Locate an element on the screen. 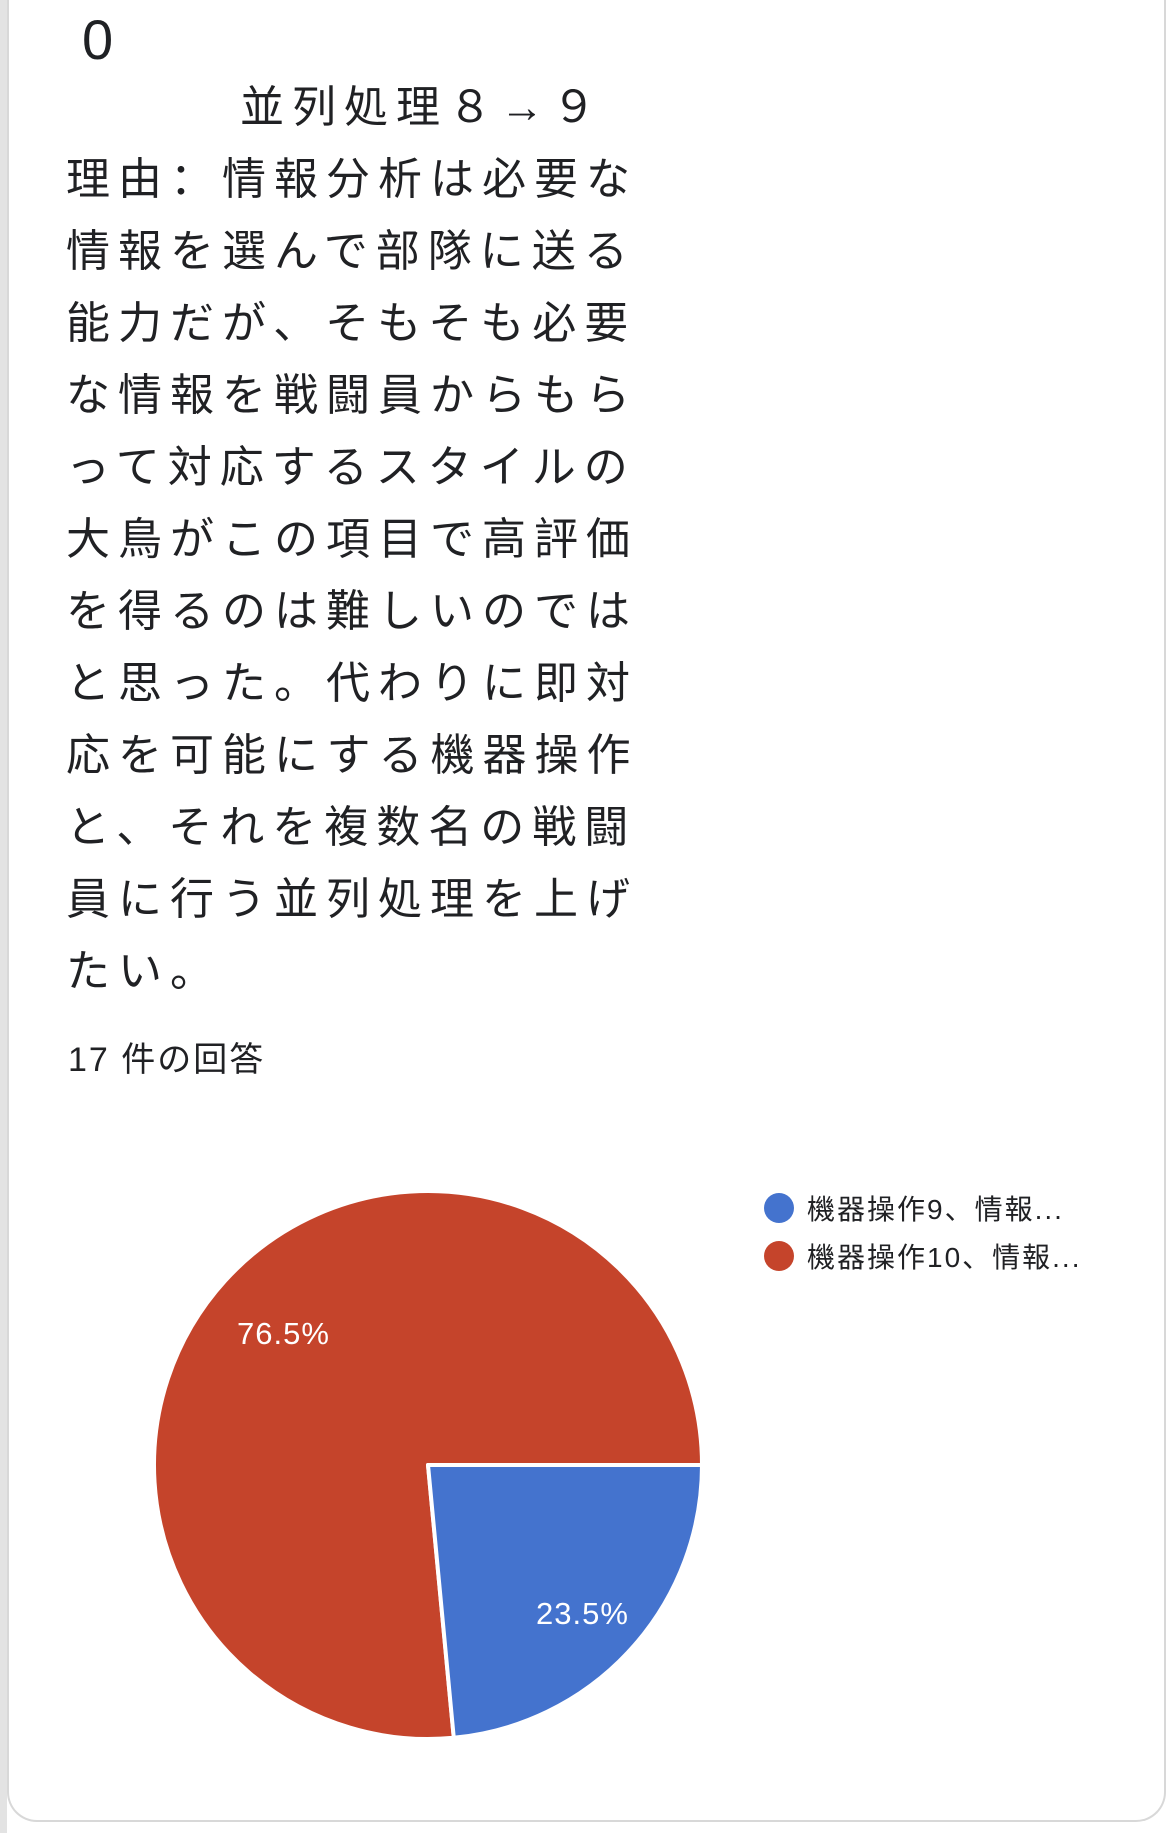 Image resolution: width=1170 pixels, height=1833 pixels. question-title-line: 並列処理８→９ is located at coordinates (422, 107).